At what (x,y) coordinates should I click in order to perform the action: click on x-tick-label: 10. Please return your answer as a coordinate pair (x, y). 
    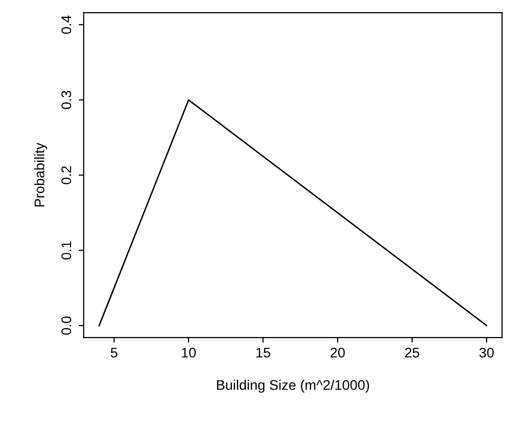
    Looking at the image, I should click on (189, 353).